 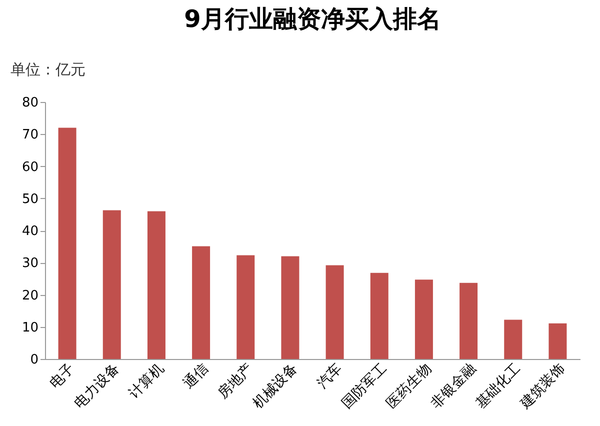 What do you see at coordinates (30, 199) in the screenshot?
I see `y-tick-label: 50` at bounding box center [30, 199].